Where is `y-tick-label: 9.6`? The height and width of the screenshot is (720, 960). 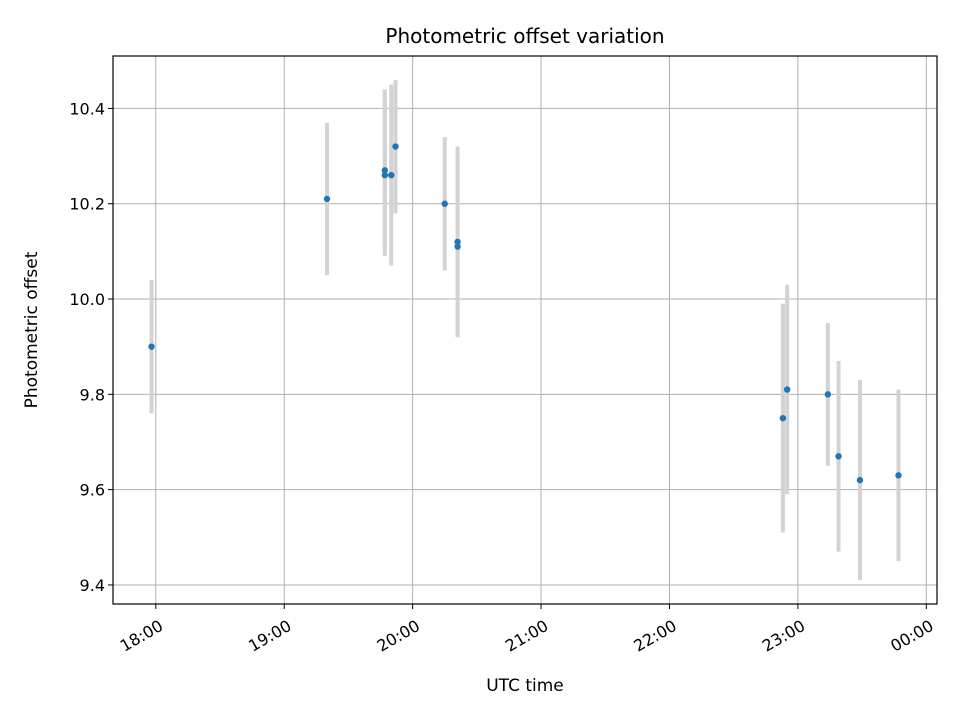
y-tick-label: 9.6 is located at coordinates (92, 490).